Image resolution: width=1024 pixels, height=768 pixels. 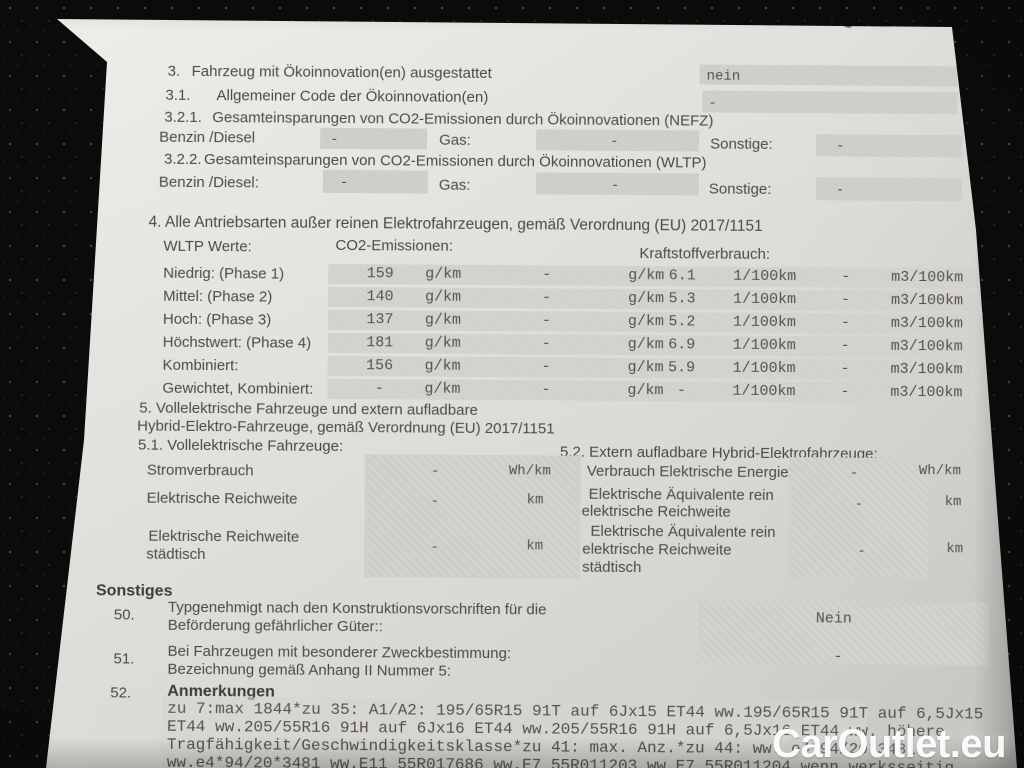 What do you see at coordinates (617, 184) in the screenshot?
I see `gas-value-field: -` at bounding box center [617, 184].